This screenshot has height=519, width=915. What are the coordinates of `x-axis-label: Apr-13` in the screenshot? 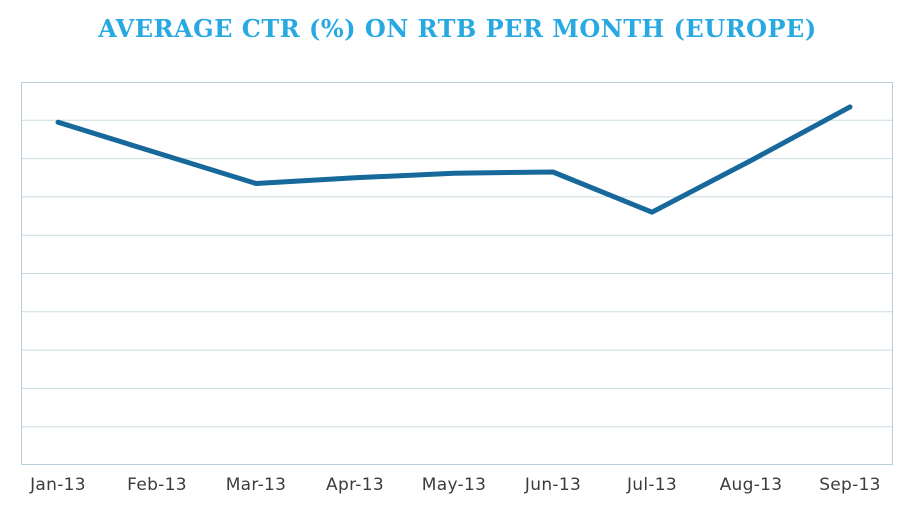 It's located at (355, 485).